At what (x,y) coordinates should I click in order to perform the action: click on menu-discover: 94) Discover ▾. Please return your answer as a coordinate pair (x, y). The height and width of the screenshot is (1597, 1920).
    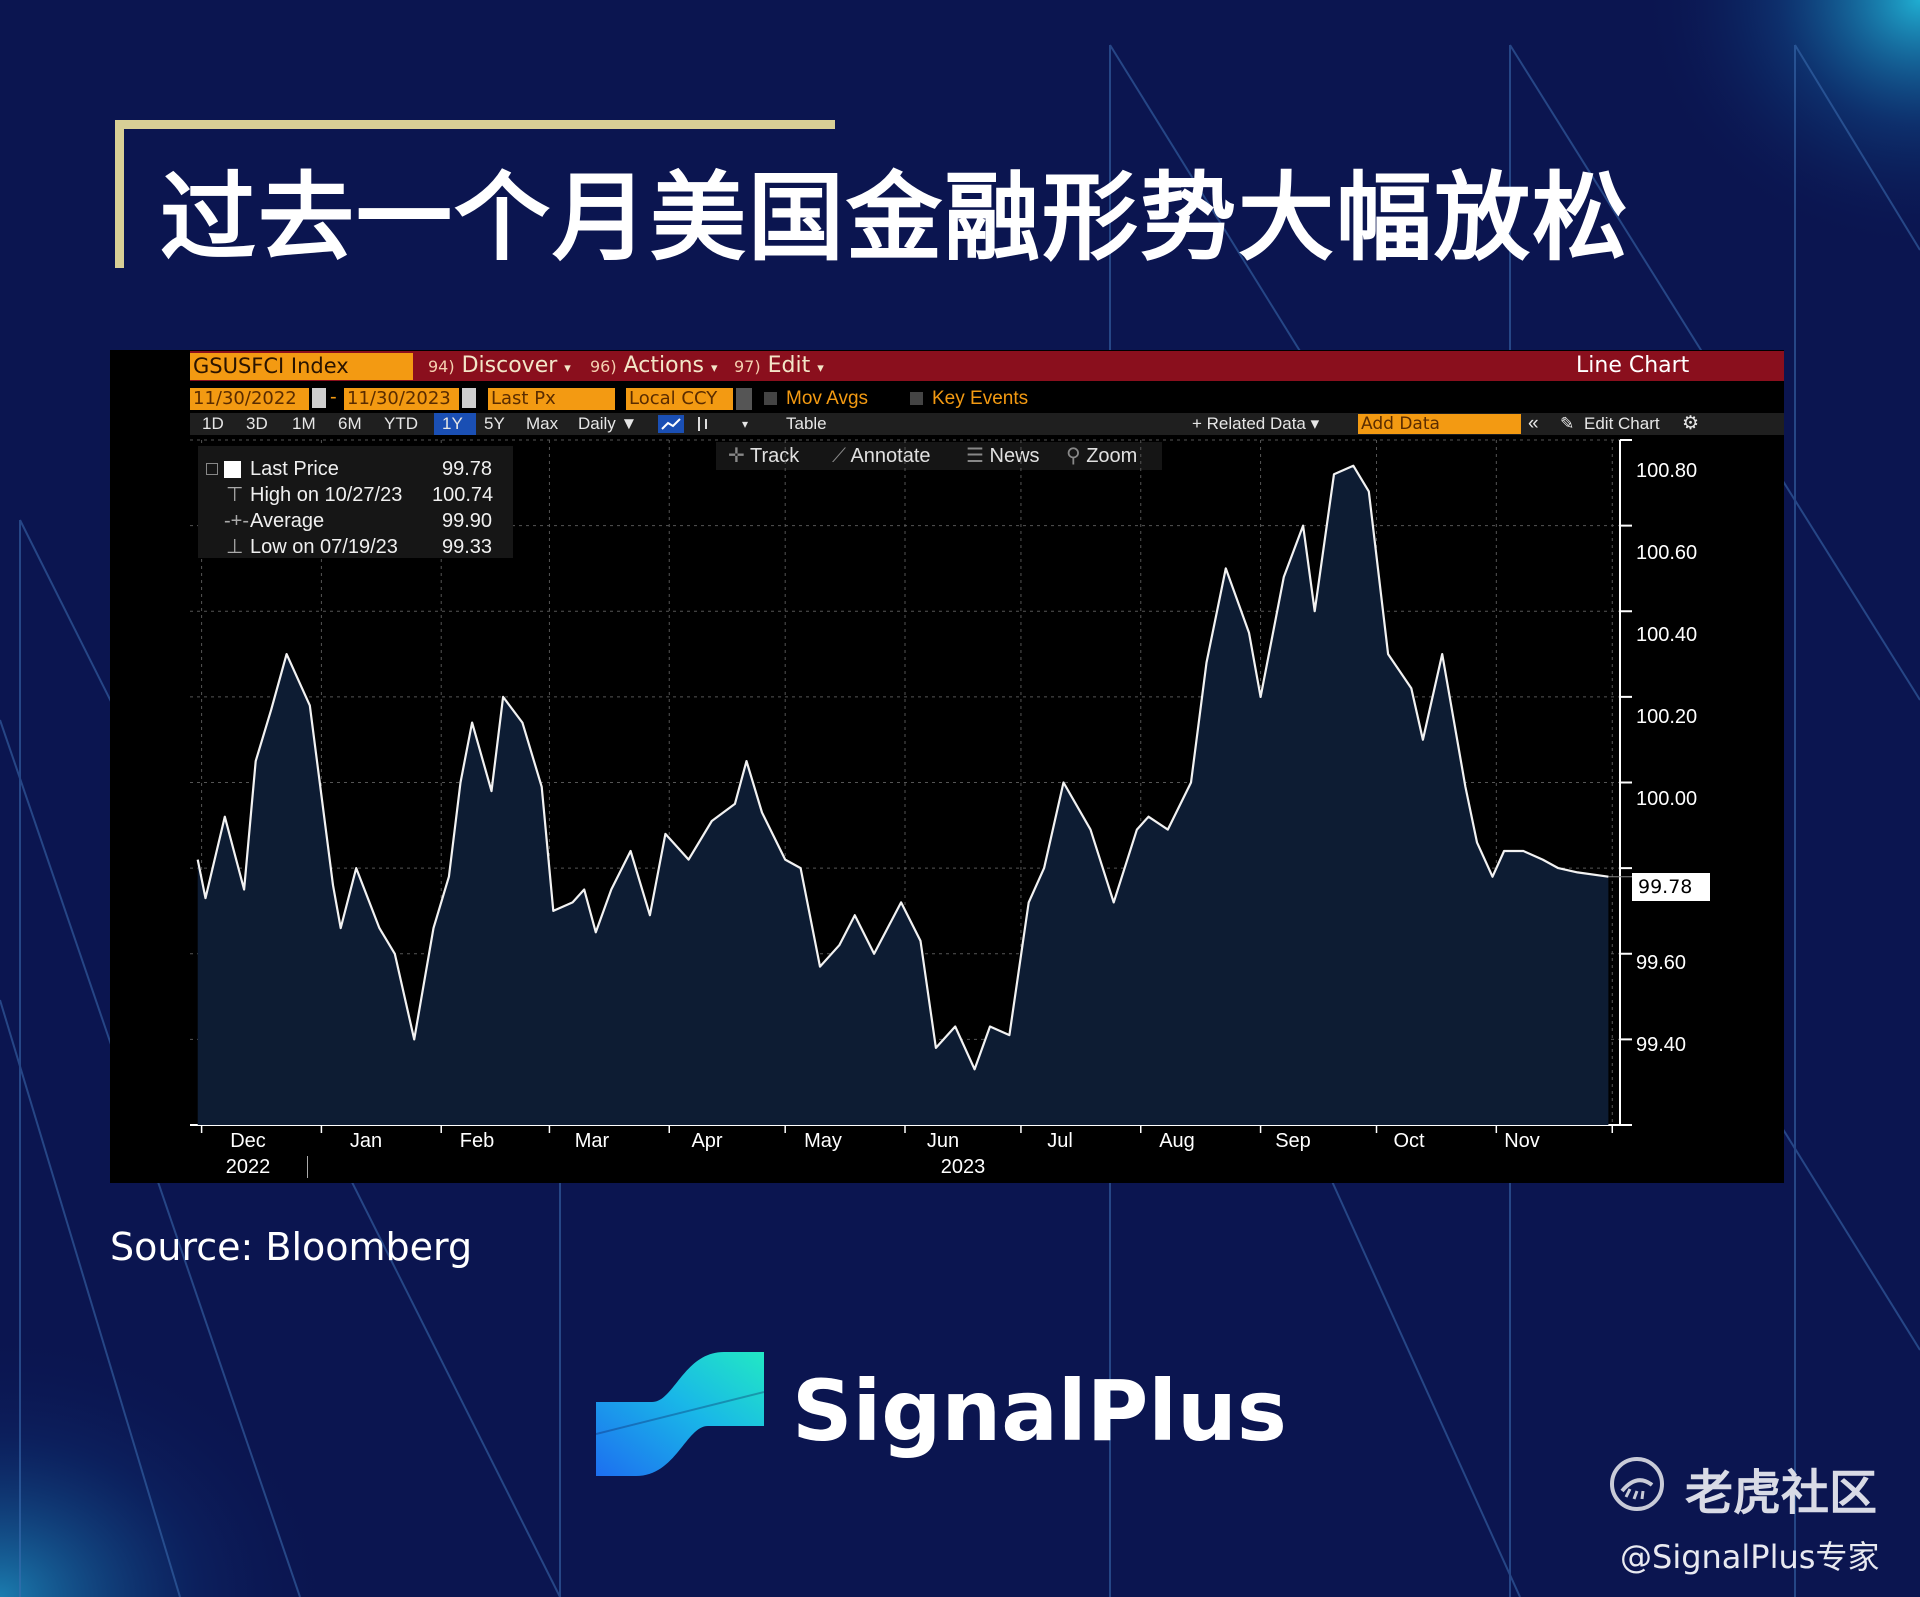
    Looking at the image, I should click on (499, 366).